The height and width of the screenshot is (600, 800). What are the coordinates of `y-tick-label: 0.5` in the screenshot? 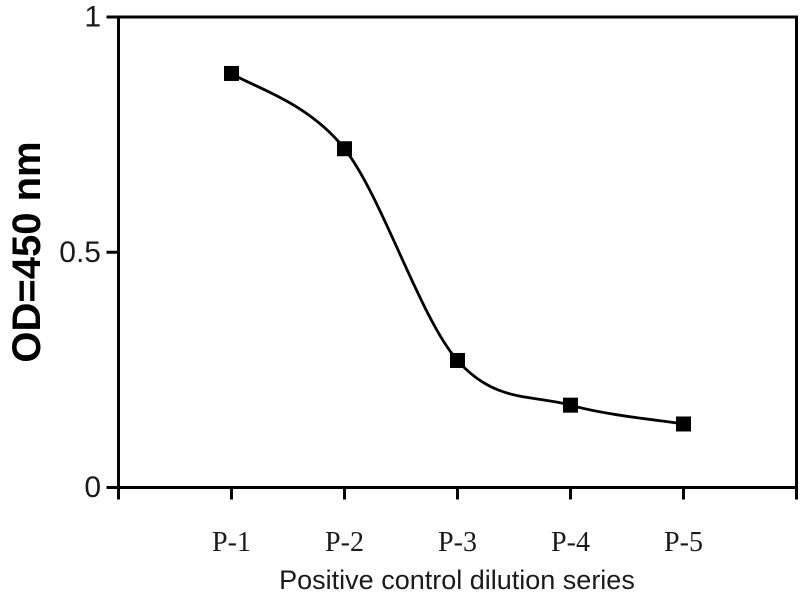 It's located at (80, 252).